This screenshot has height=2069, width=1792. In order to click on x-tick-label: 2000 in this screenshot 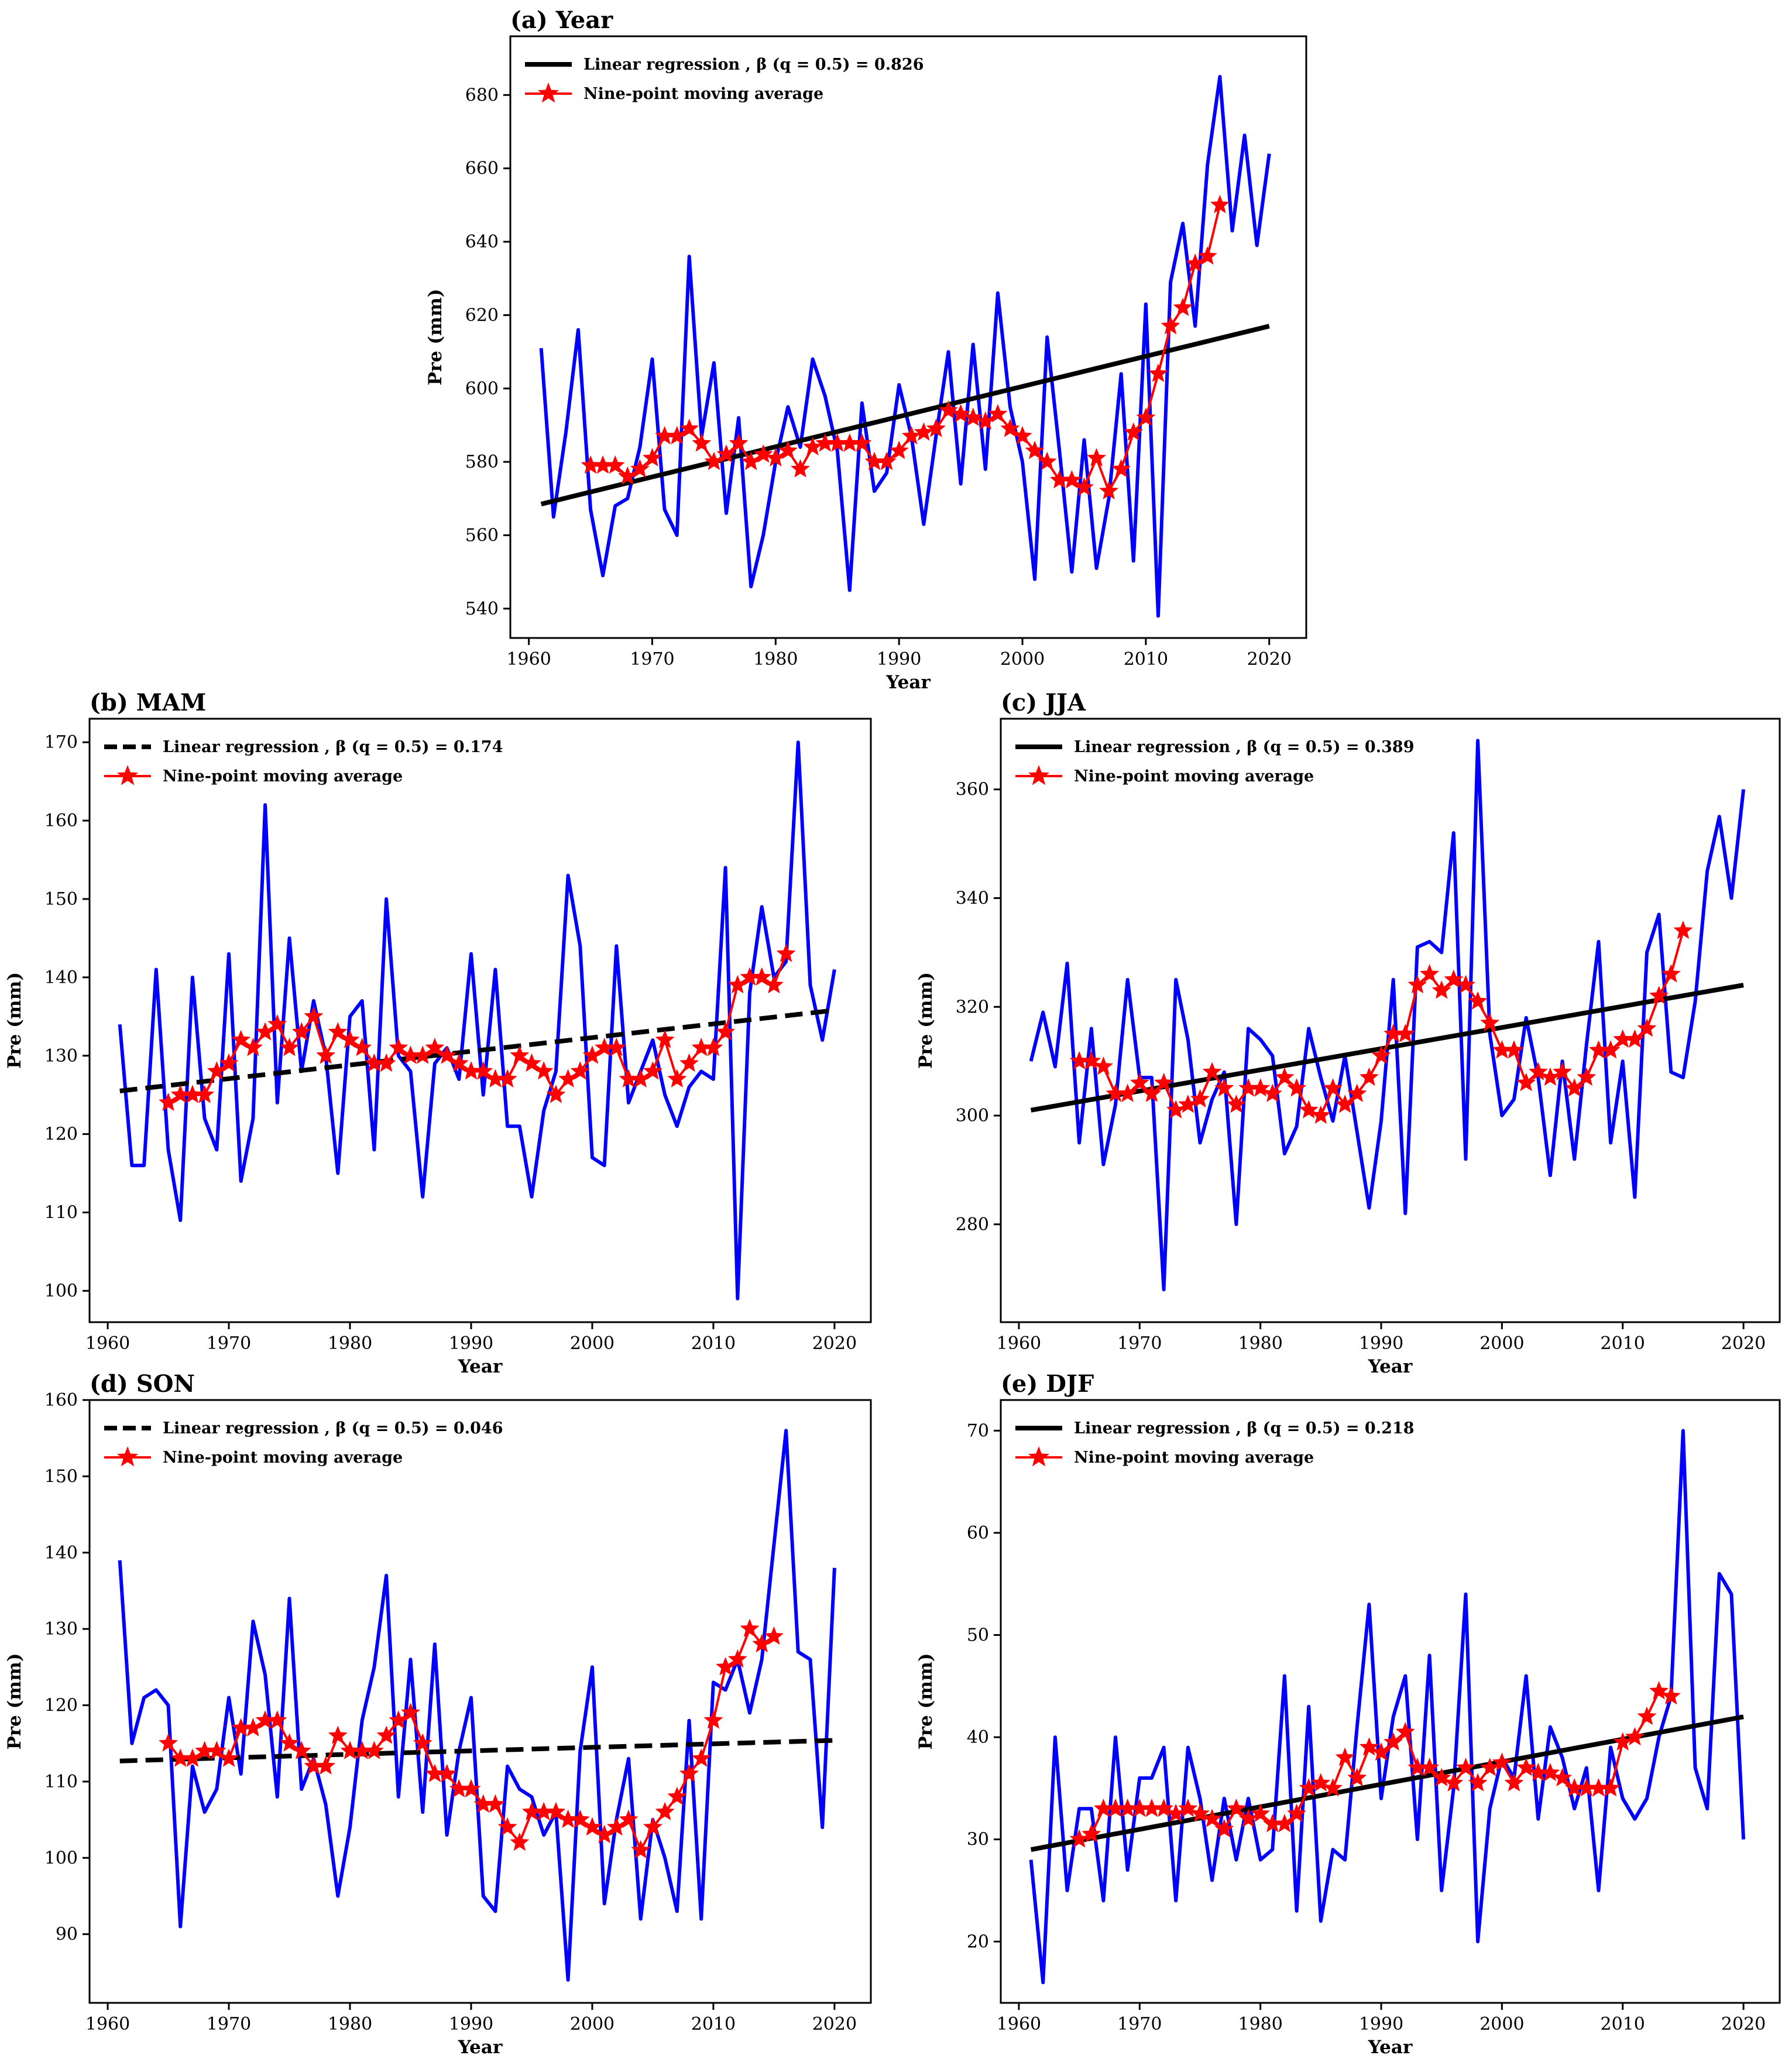, I will do `click(1022, 659)`.